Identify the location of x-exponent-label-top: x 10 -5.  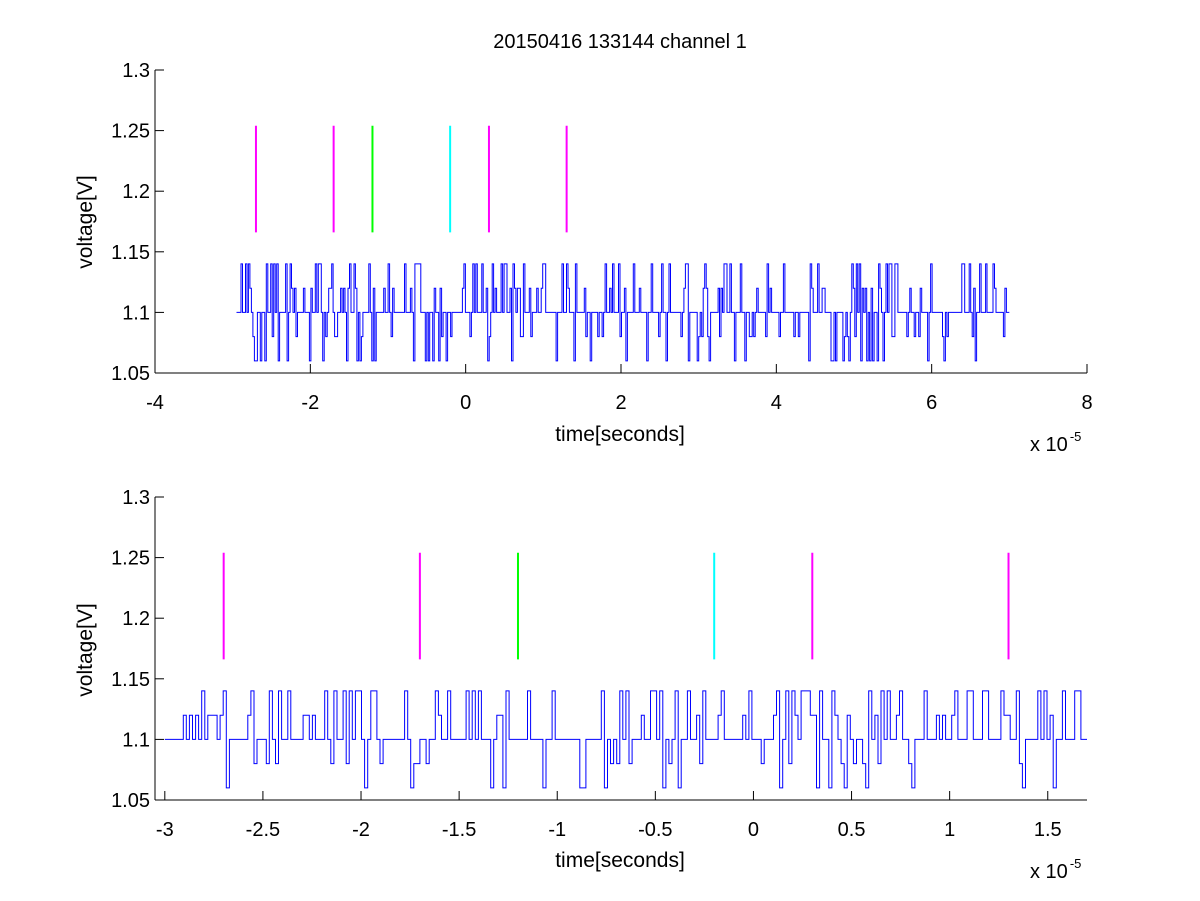
(1055, 442).